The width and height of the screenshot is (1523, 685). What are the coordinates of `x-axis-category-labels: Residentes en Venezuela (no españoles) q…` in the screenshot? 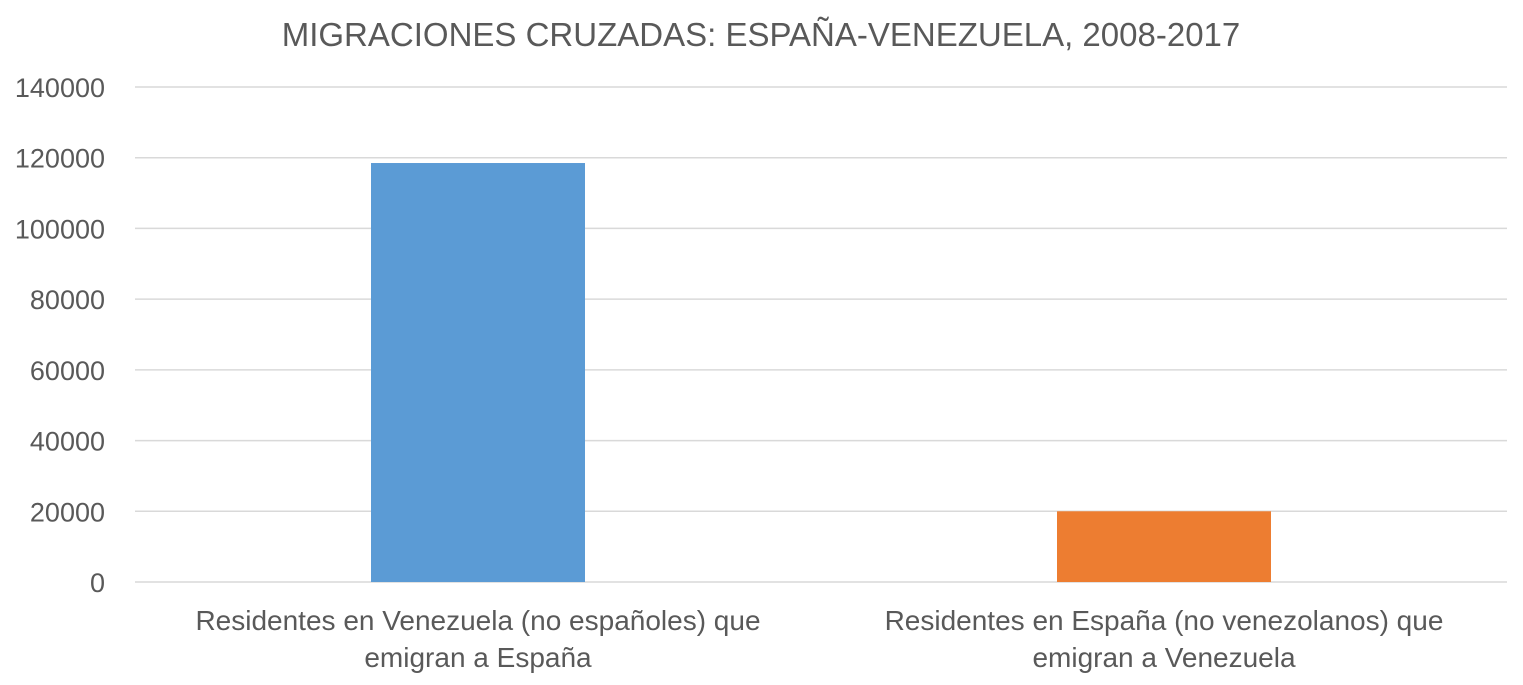 It's located at (819, 639).